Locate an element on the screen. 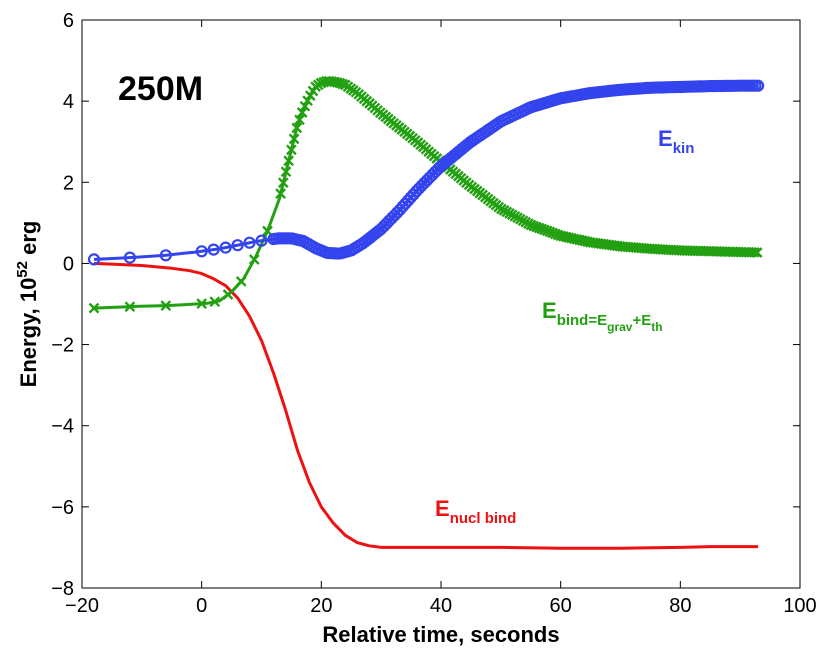 Image resolution: width=830 pixels, height=654 pixels. legend-enucl-sub: nucl bind is located at coordinates (483, 518).